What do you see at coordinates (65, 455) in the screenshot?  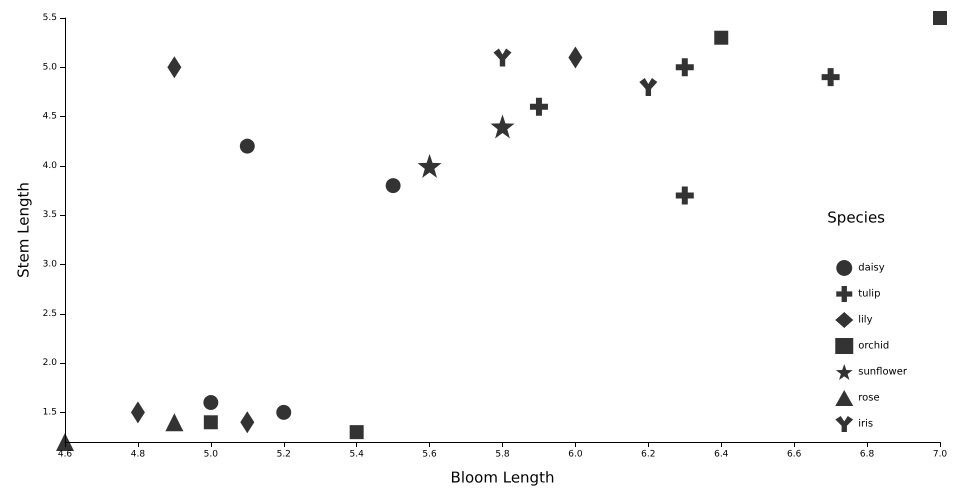 I see `x-tick-label: 4.6` at bounding box center [65, 455].